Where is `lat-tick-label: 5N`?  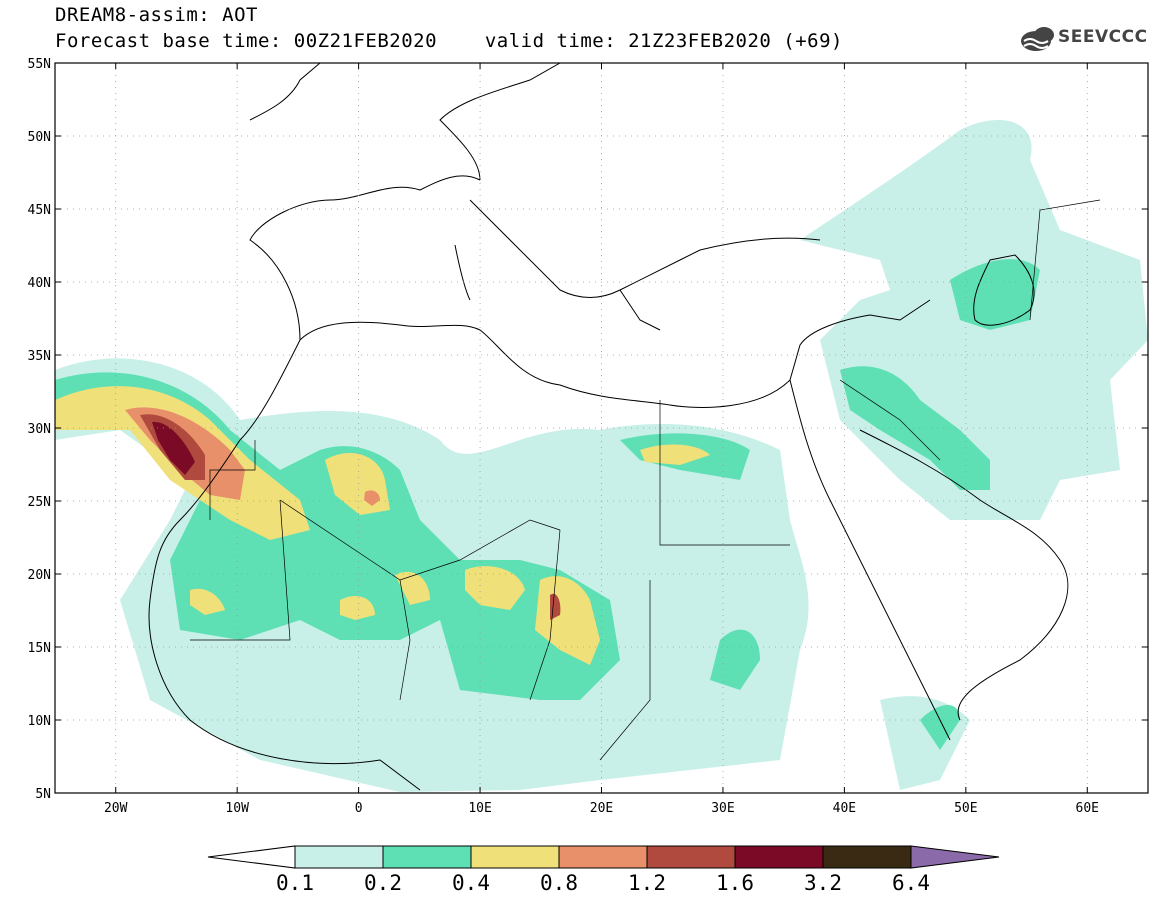
lat-tick-label: 5N is located at coordinates (43, 794).